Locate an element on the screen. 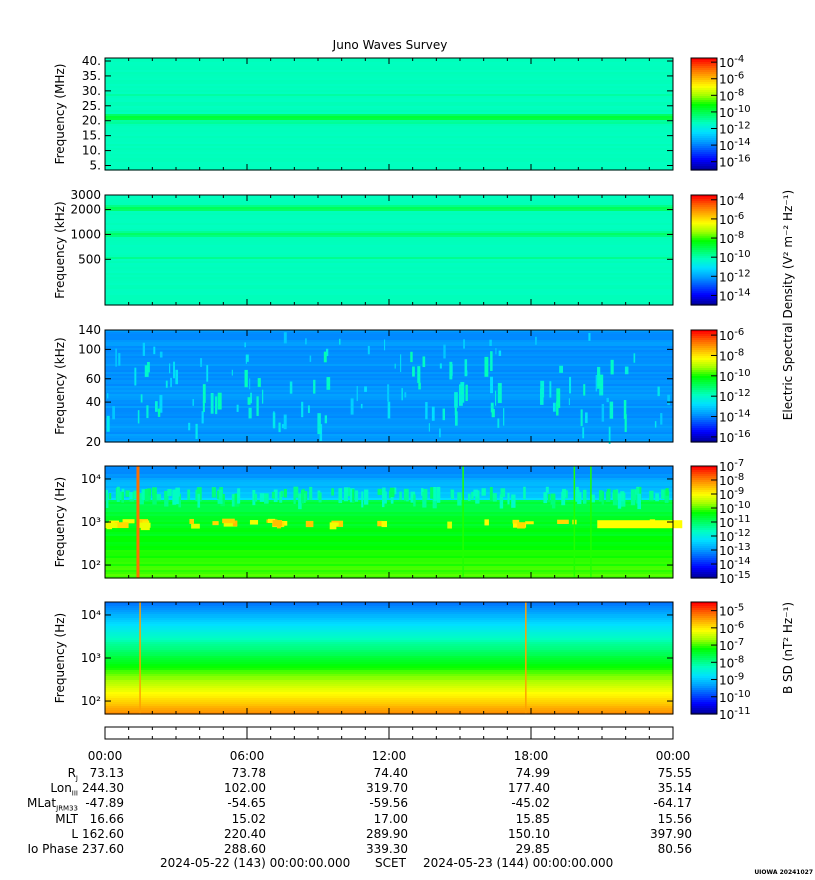 Image resolution: width=815 pixels, height=880 pixels. ephemeris-value: 102.00 is located at coordinates (245, 788).